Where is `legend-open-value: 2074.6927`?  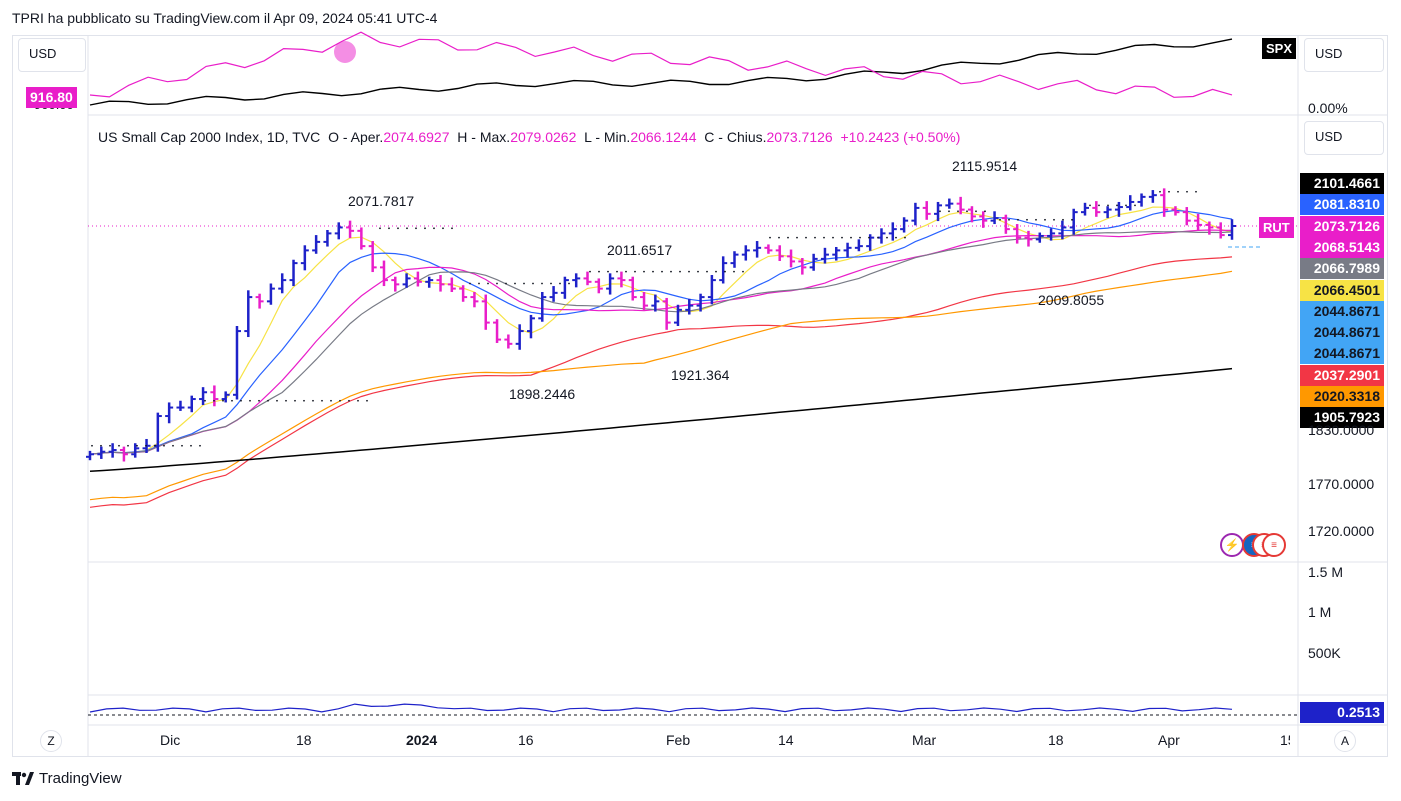 legend-open-value: 2074.6927 is located at coordinates (416, 137).